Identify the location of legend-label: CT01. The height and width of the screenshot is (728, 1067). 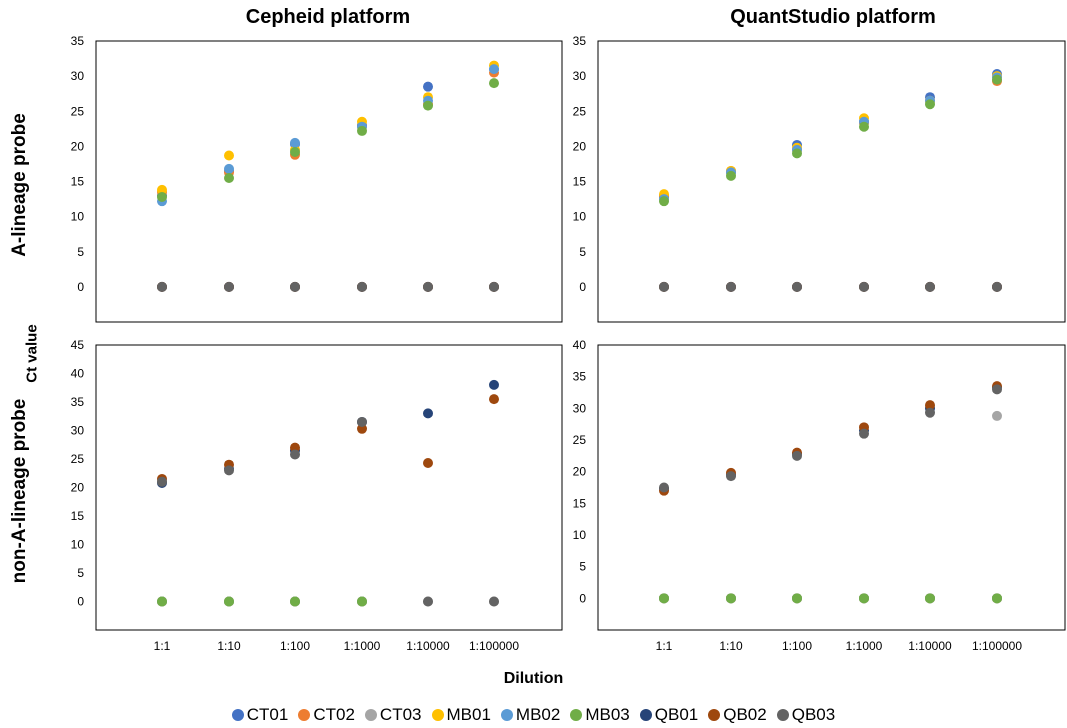
(267, 714).